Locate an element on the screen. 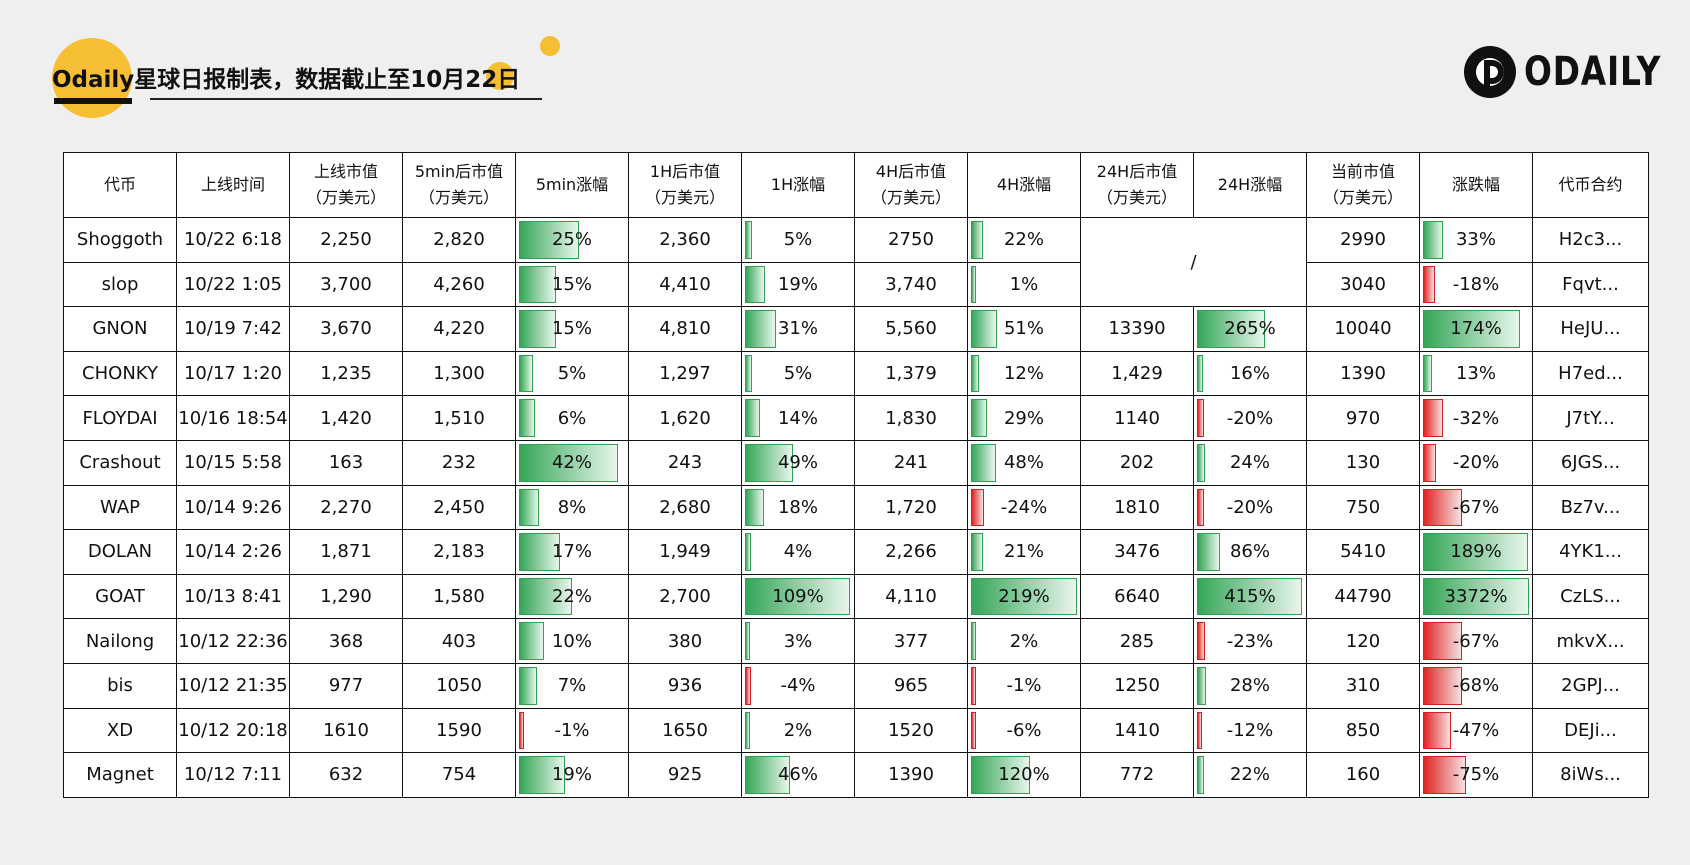  table-cell: 31% is located at coordinates (798, 329).